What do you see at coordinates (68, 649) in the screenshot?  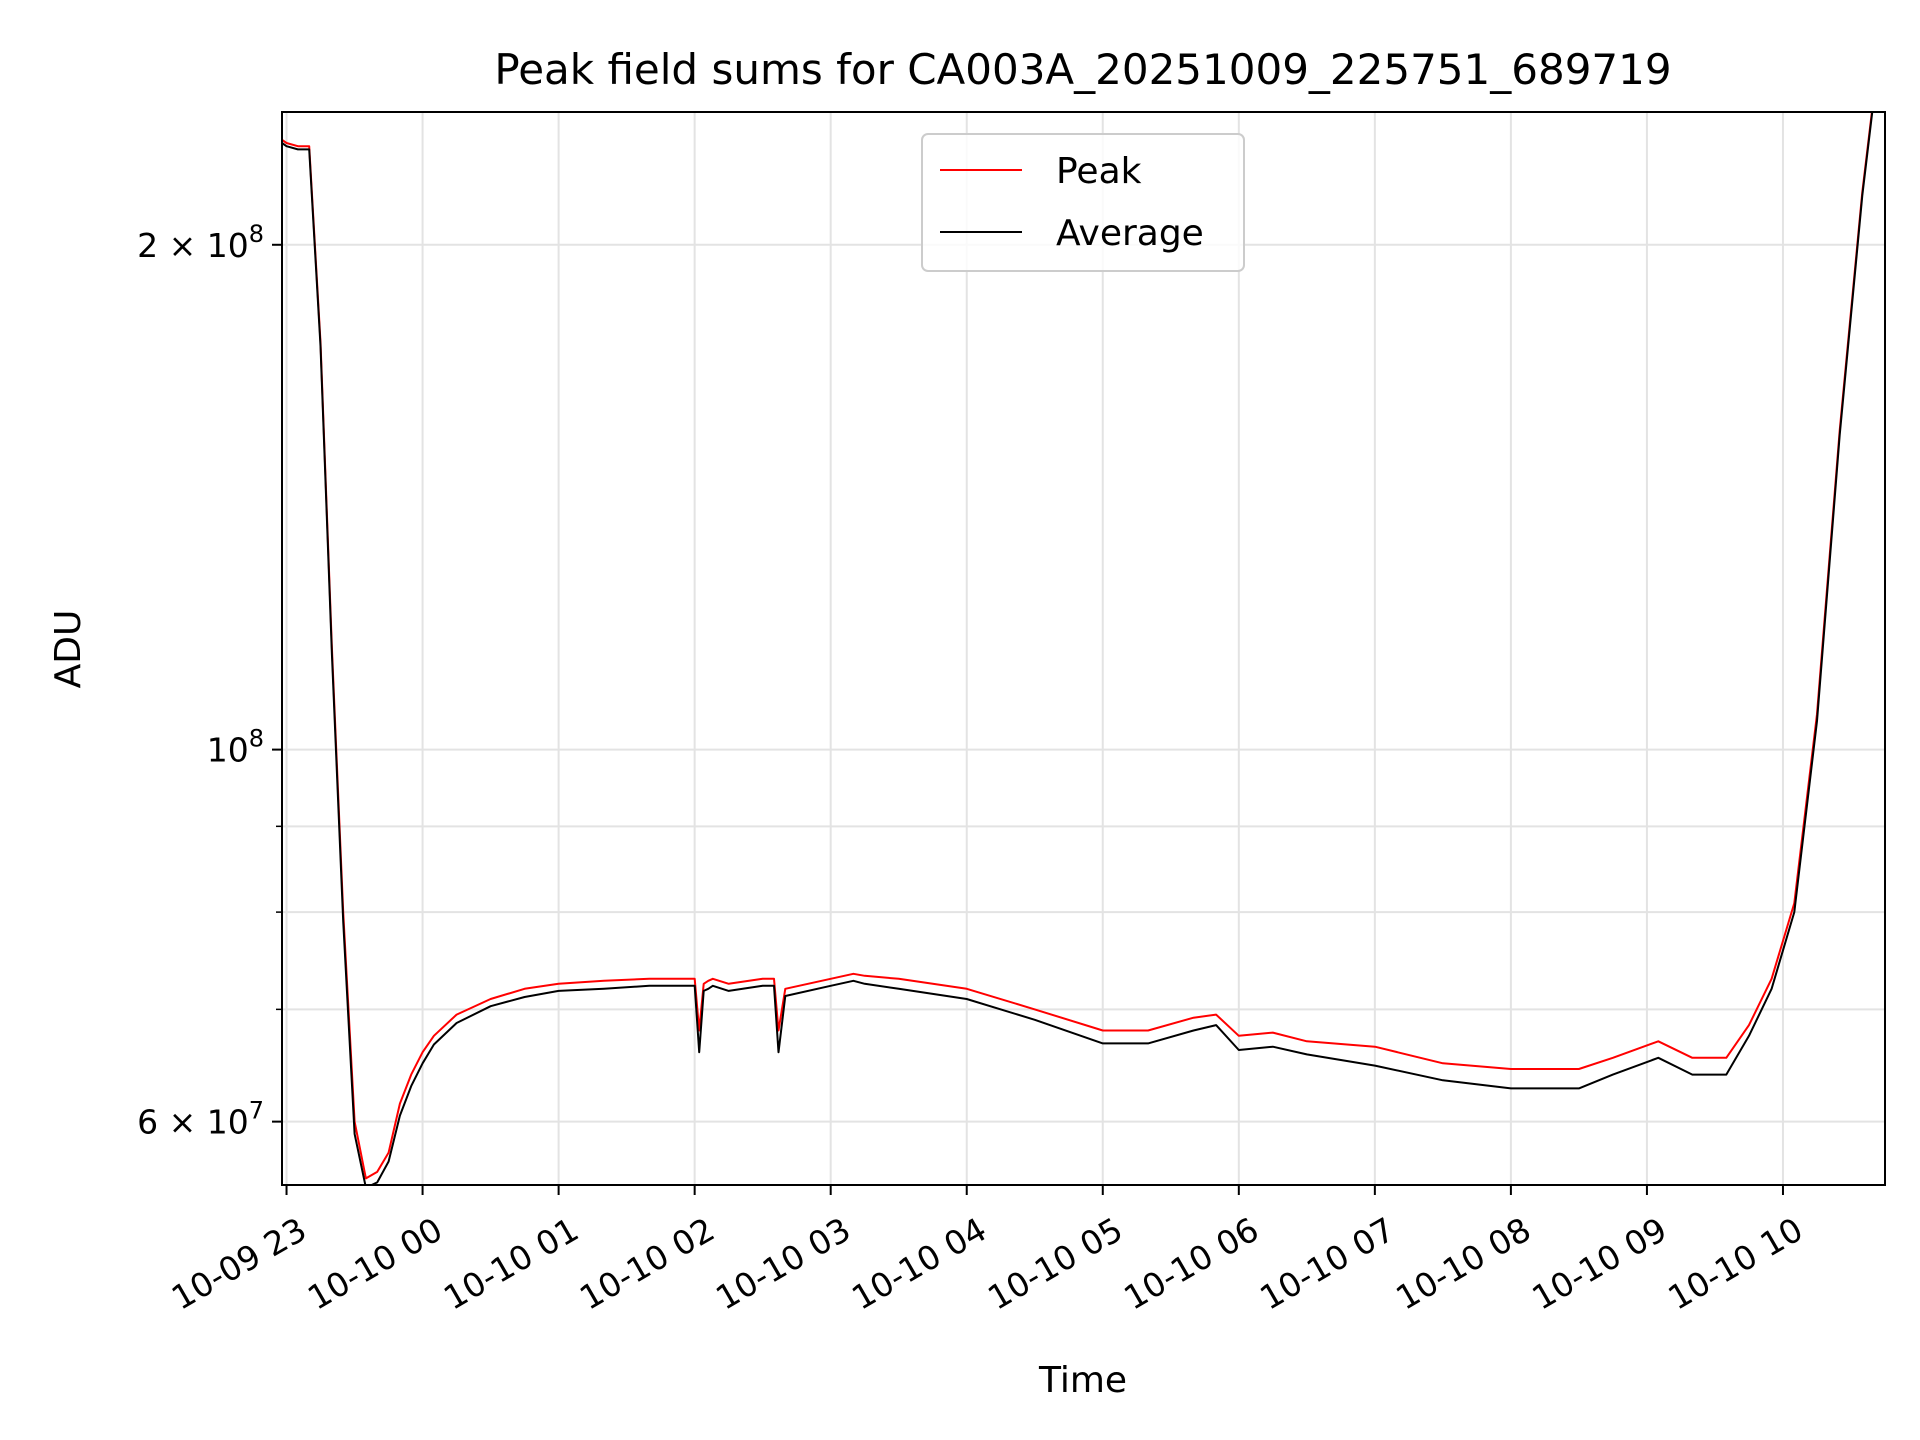 I see `y-axis-label: ADU` at bounding box center [68, 649].